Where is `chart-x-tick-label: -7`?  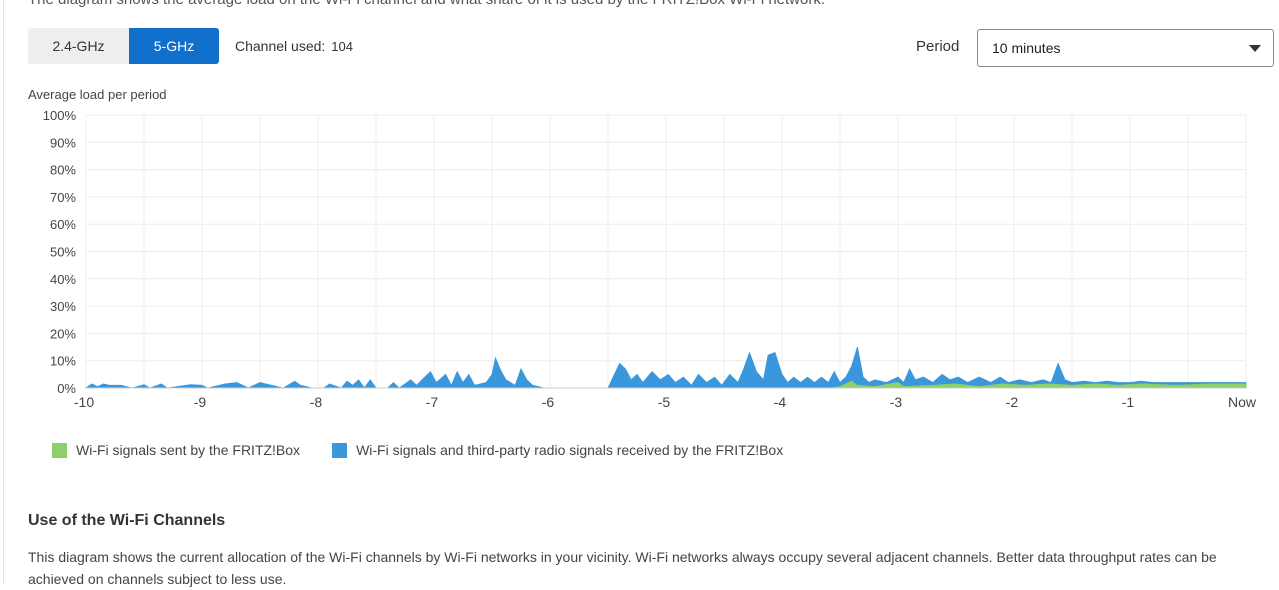 chart-x-tick-label: -7 is located at coordinates (432, 402).